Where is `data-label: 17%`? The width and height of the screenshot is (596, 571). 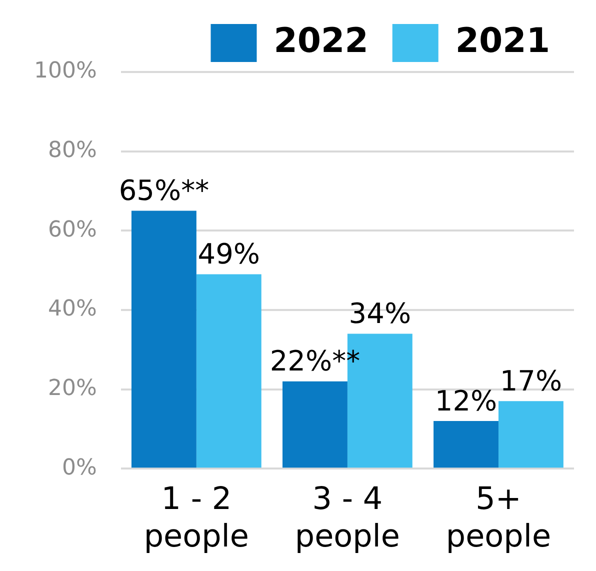 data-label: 17% is located at coordinates (531, 381).